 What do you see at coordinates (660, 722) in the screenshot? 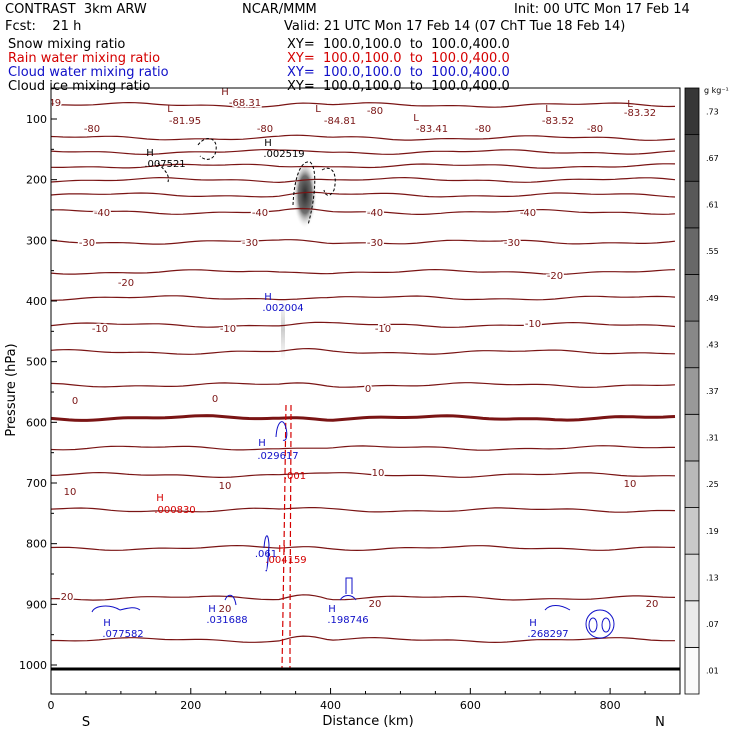
I see `x-axis-end-right: N` at bounding box center [660, 722].